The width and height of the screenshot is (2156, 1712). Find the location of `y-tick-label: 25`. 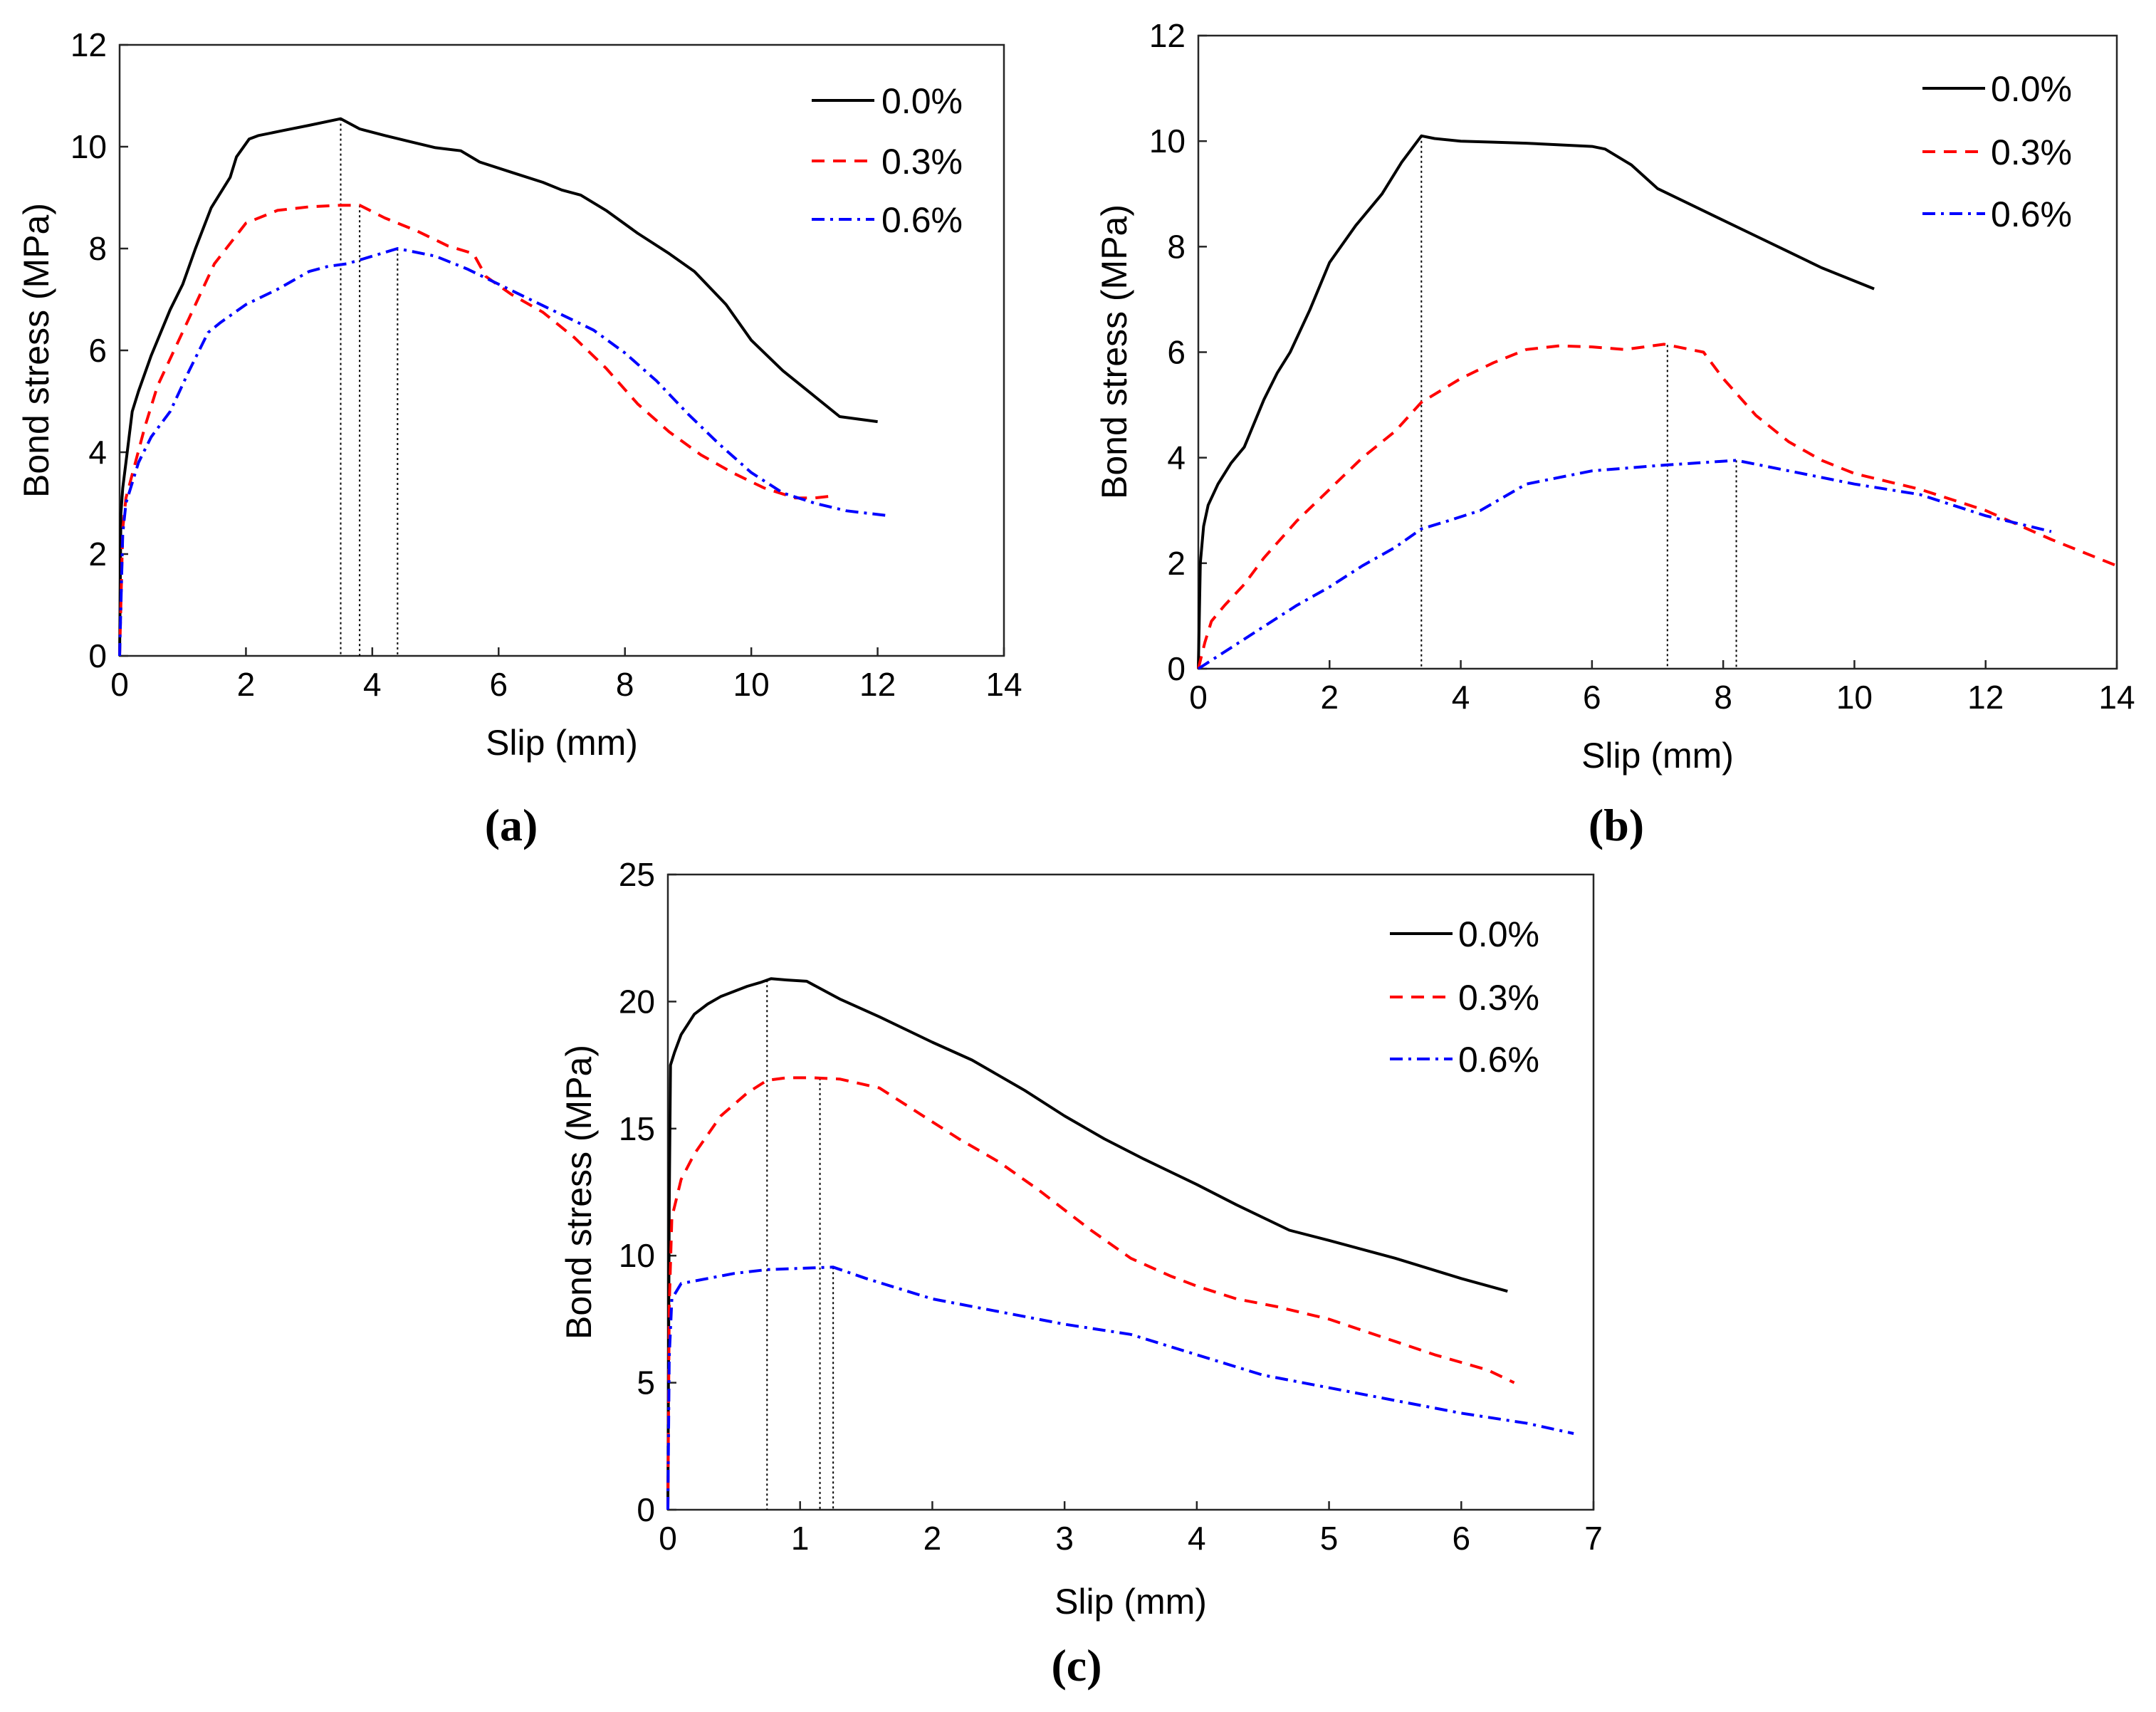

y-tick-label: 25 is located at coordinates (637, 875).